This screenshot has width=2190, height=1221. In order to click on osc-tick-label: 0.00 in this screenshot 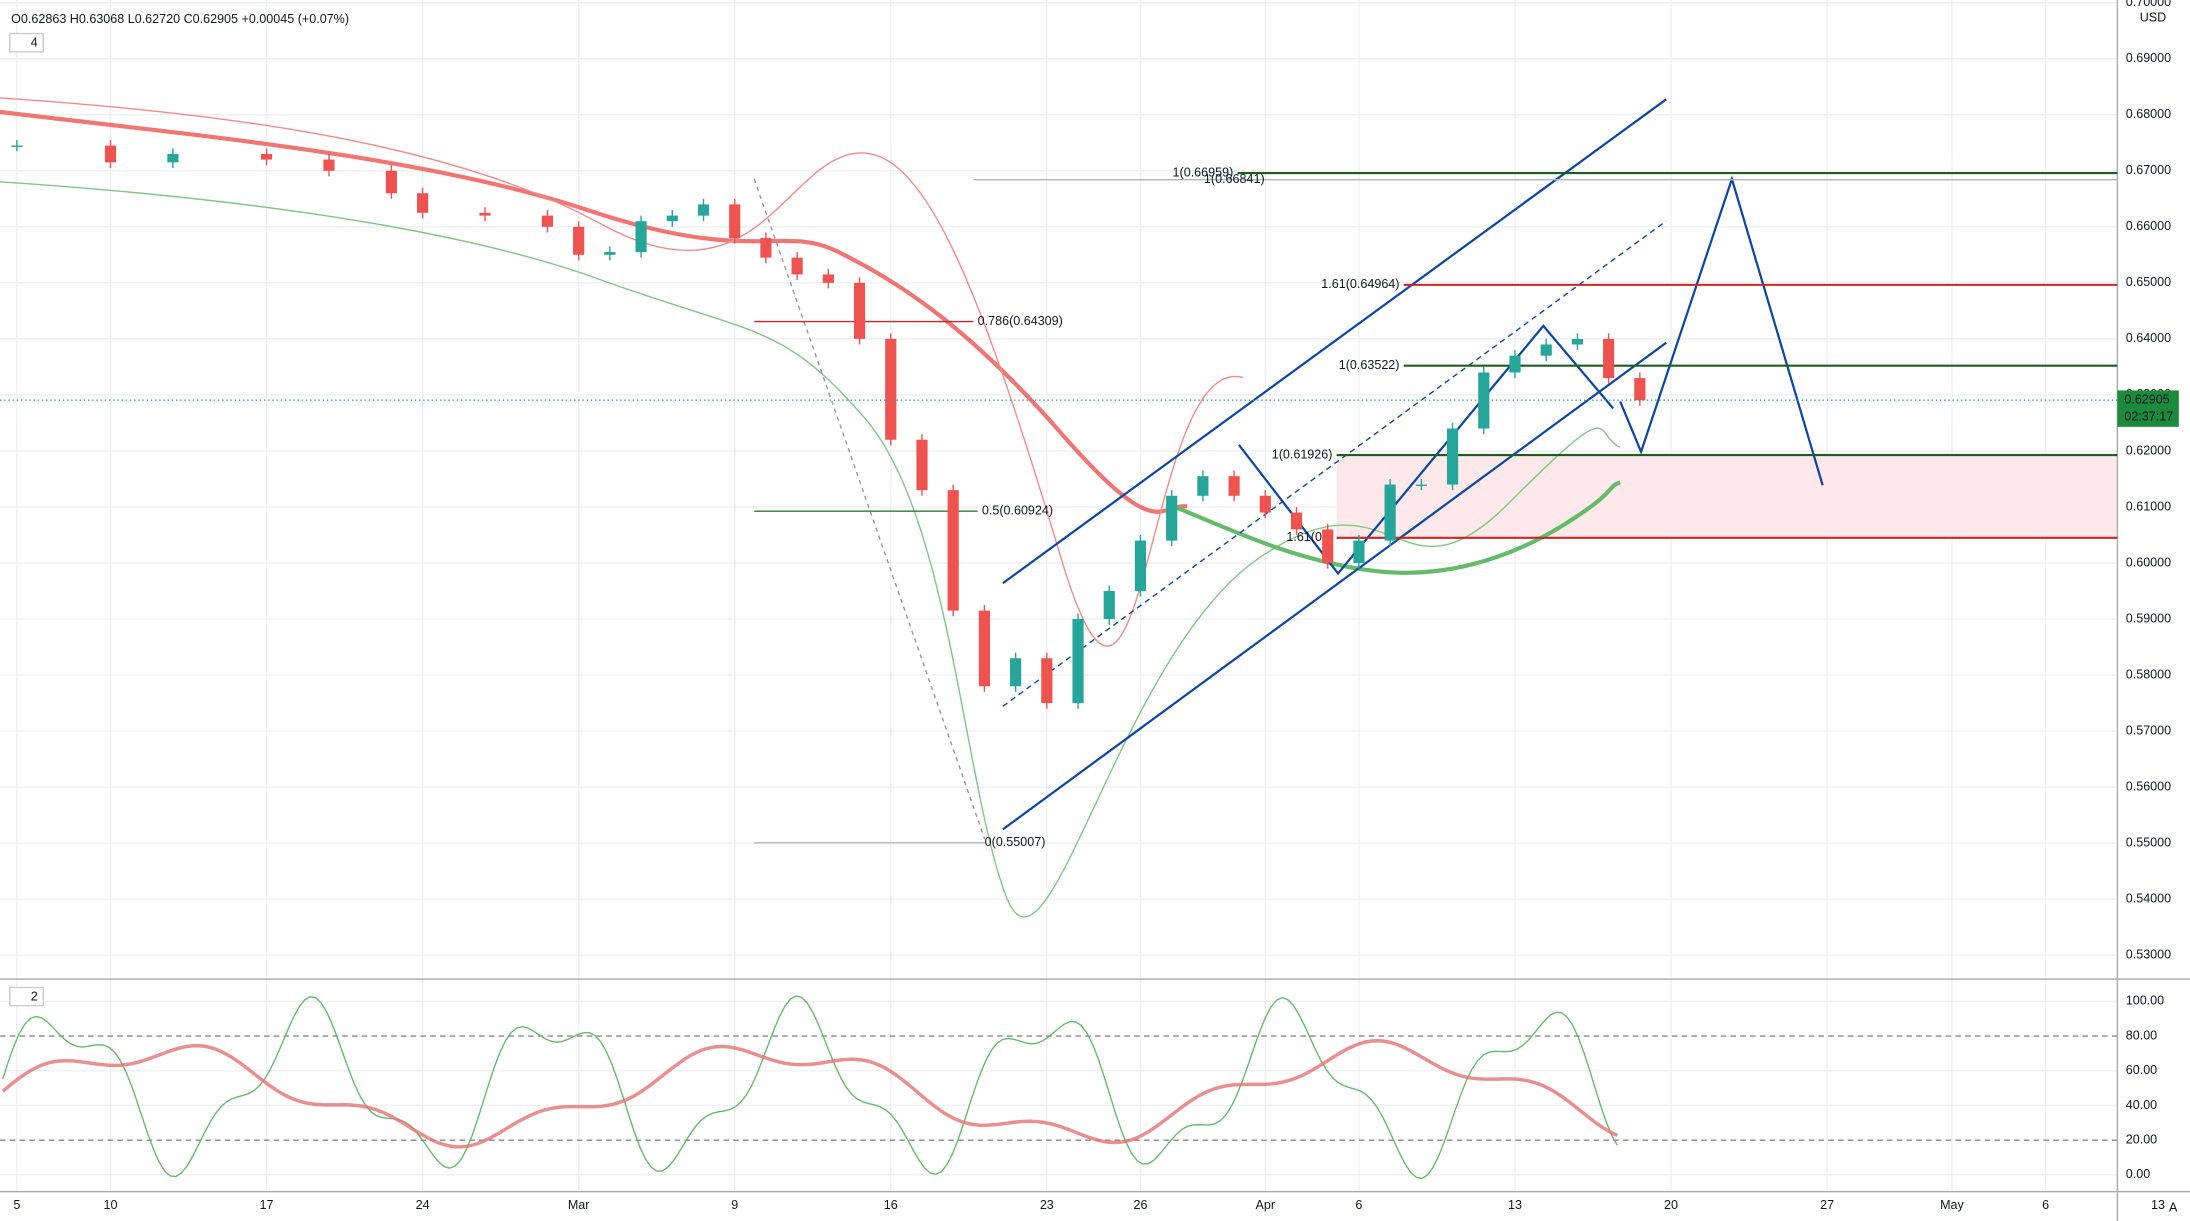, I will do `click(2138, 1174)`.